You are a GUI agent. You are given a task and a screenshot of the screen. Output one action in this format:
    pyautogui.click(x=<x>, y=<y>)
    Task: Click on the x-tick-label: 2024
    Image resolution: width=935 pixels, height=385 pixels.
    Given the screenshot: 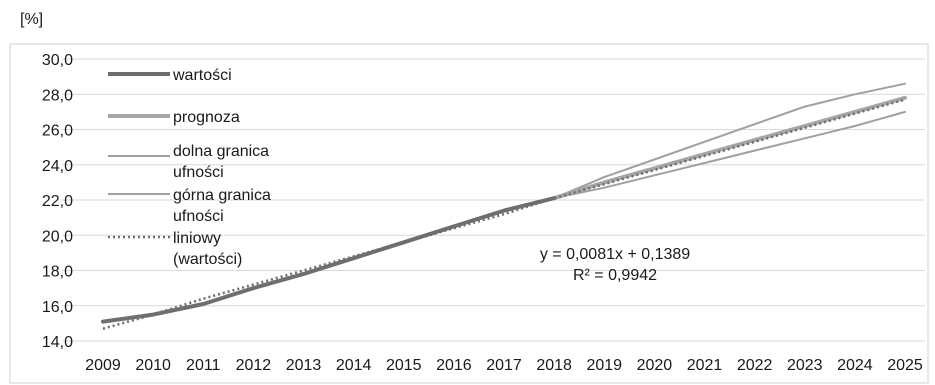 What is the action you would take?
    pyautogui.click(x=855, y=365)
    